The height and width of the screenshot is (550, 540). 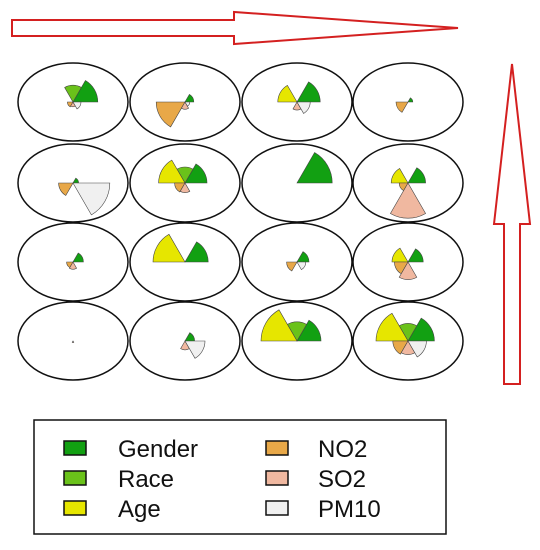 I want to click on grid-cell-r4-c2, so click(x=185, y=341).